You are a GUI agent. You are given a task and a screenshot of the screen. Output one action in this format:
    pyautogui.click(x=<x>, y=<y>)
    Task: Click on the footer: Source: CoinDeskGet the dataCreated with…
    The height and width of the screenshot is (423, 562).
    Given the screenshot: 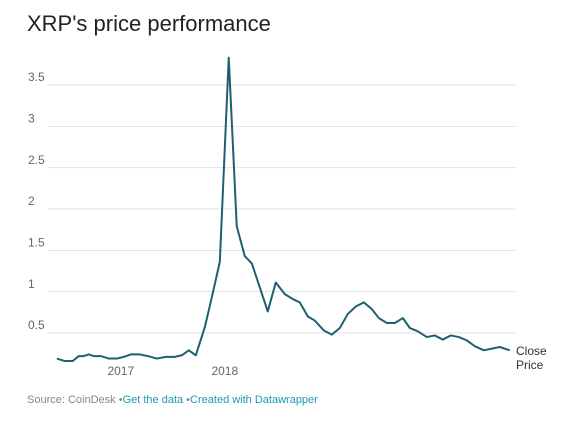 What is the action you would take?
    pyautogui.click(x=172, y=400)
    